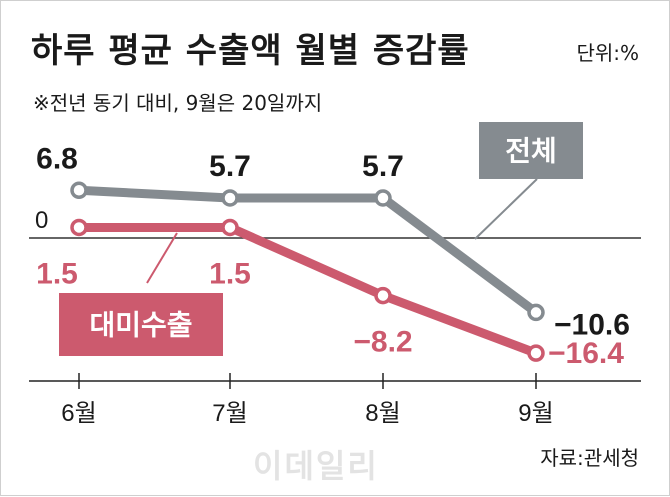  I want to click on series-1-tag-box, so click(531, 150).